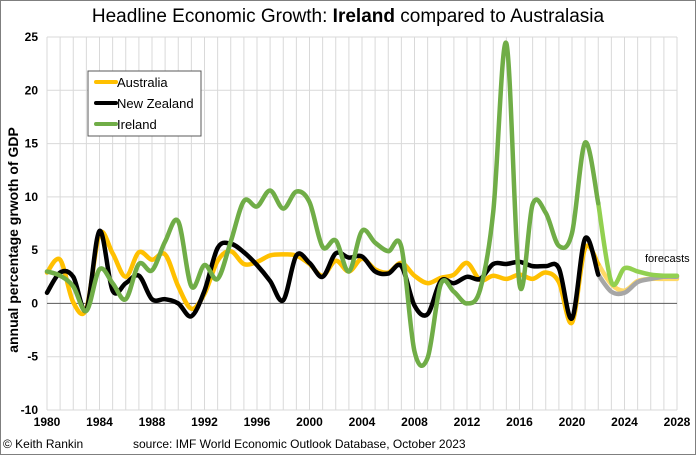  I want to click on legend-label-ireland: Ireland, so click(137, 124).